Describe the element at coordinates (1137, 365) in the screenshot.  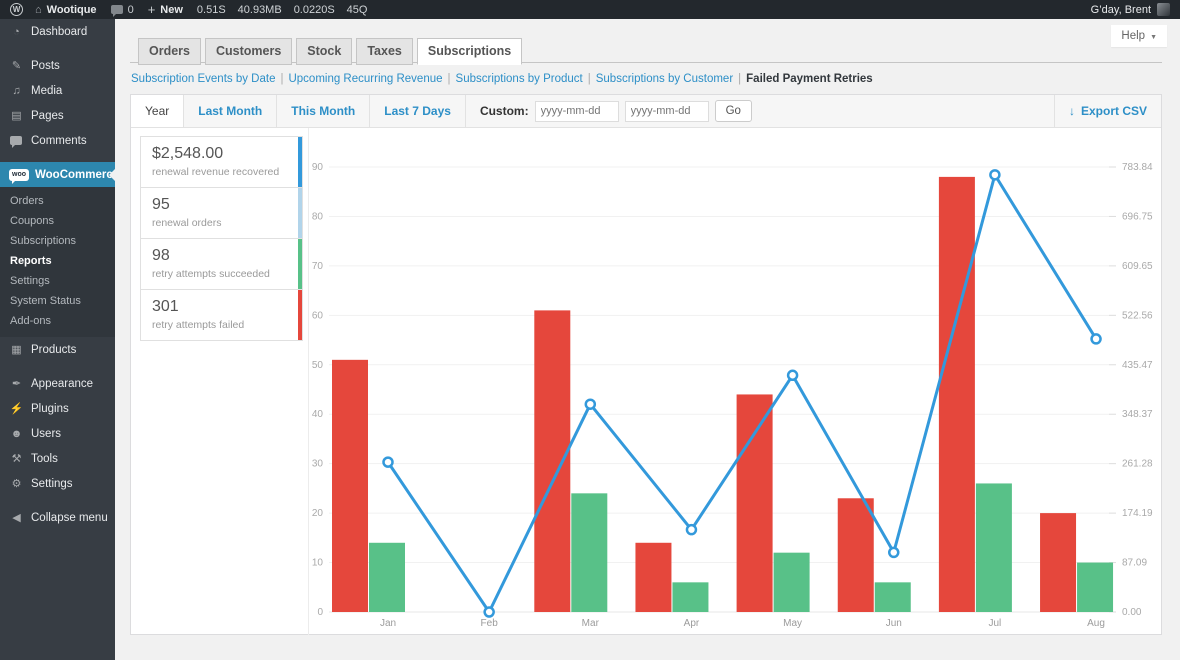
I see `right-axis-tick-label: 435.47` at that location.